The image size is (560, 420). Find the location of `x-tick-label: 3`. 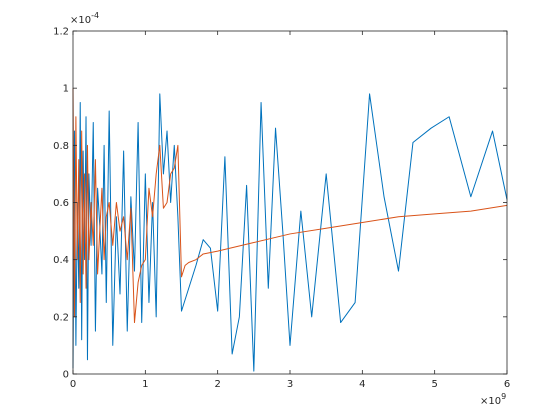

x-tick-label: 3 is located at coordinates (290, 384).